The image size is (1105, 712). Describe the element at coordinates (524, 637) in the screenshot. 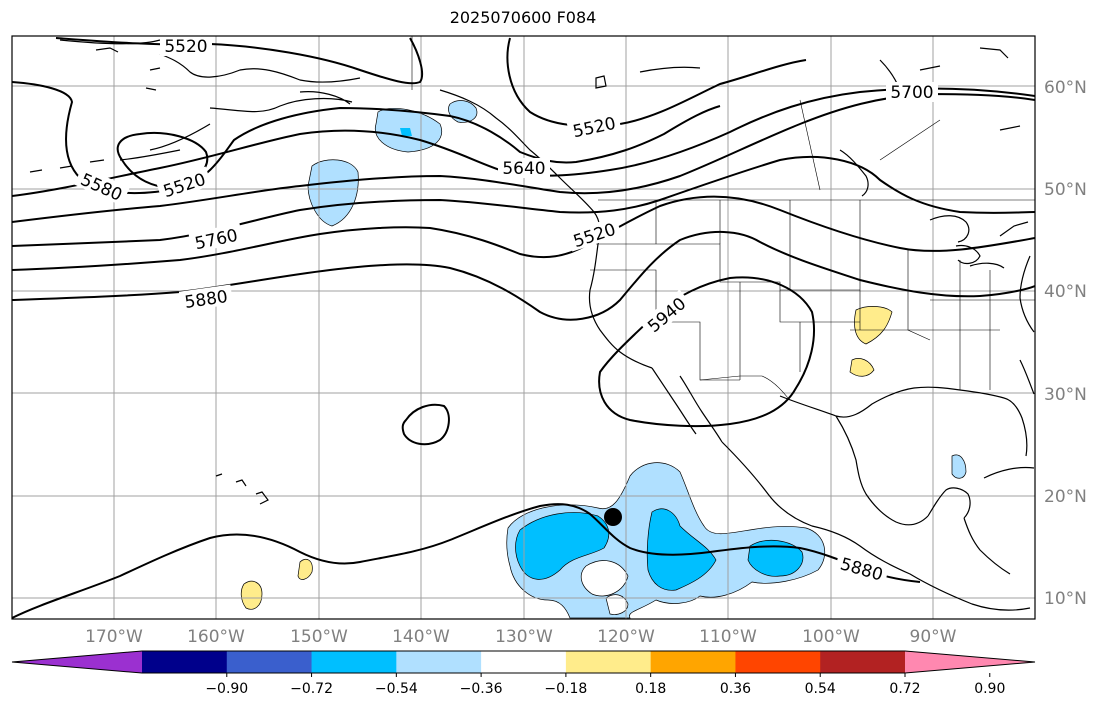

I see `lon-label: 130°W` at that location.